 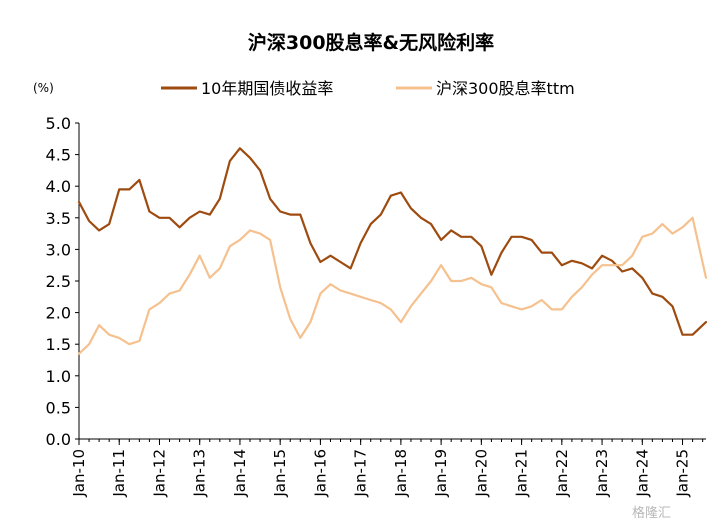 I want to click on x-tick-label: Jan-10, so click(x=79, y=473).